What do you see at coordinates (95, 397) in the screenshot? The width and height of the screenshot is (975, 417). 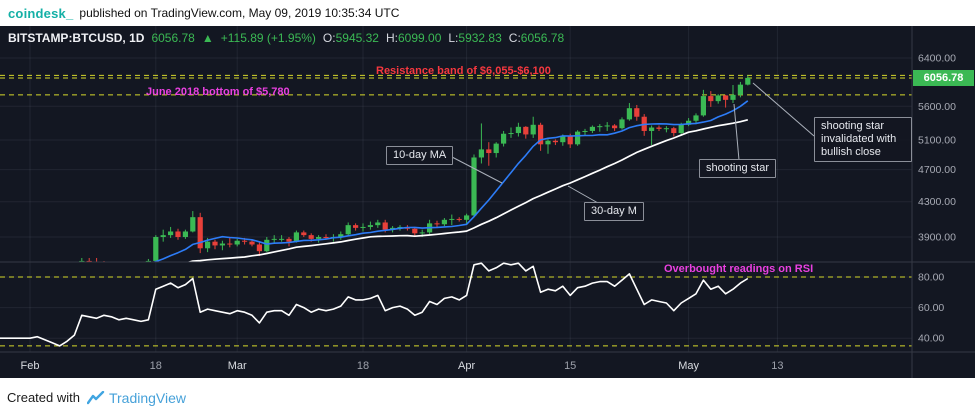 I see `tradingview-logo-icon` at bounding box center [95, 397].